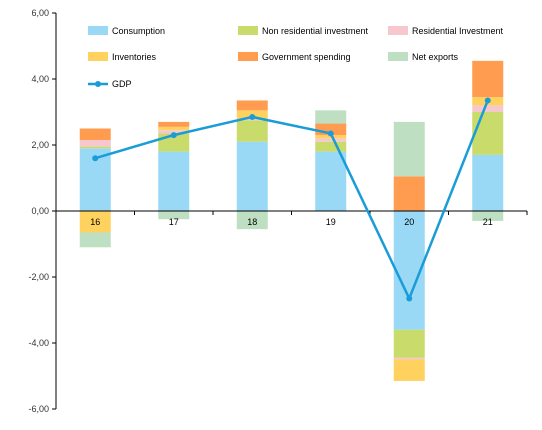 The image size is (542, 430). I want to click on x-category-label: 21, so click(488, 222).